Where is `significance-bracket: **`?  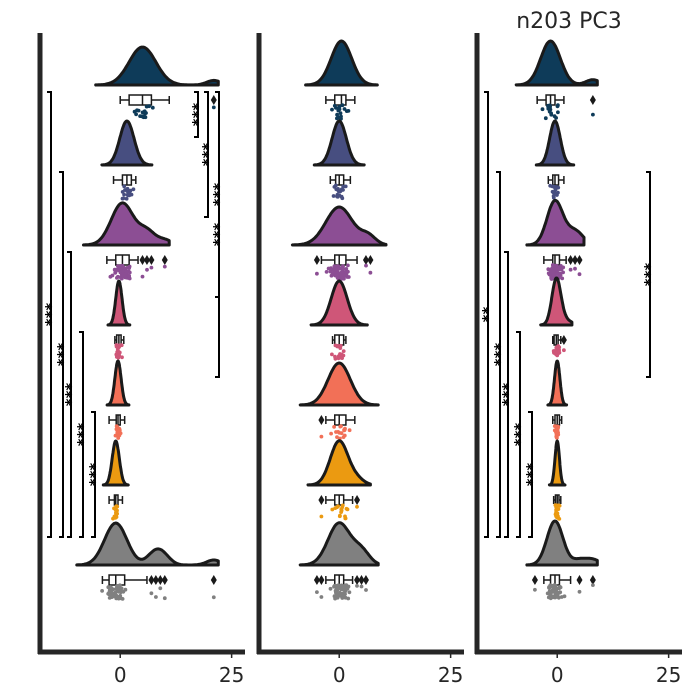 significance-bracket: ** is located at coordinates (488, 314).